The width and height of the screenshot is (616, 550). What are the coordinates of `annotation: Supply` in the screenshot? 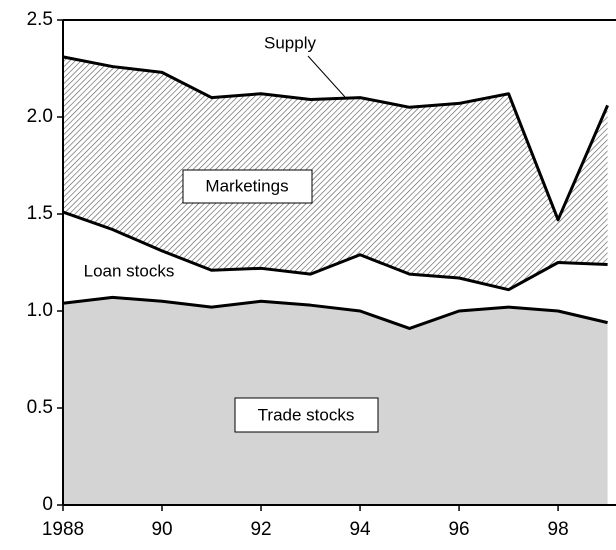 It's located at (290, 42).